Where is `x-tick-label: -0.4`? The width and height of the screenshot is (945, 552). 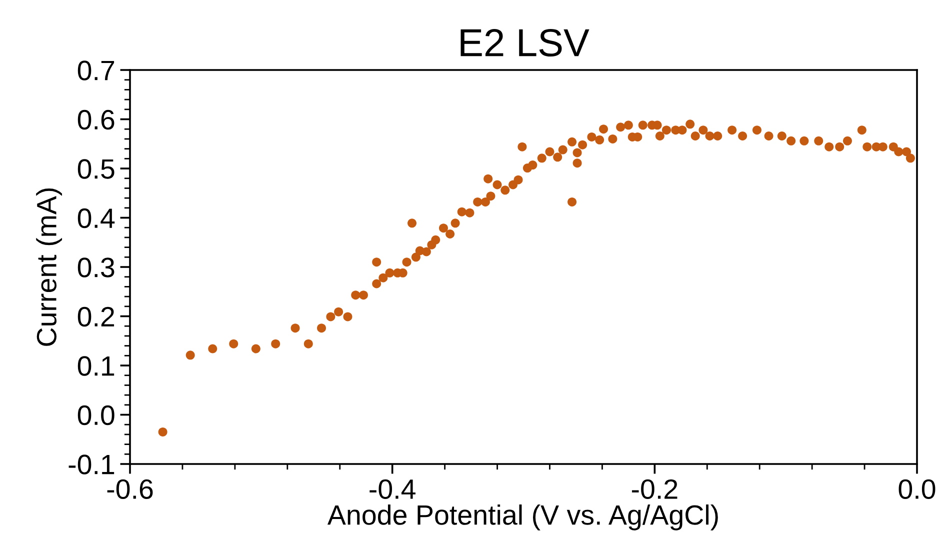 x-tick-label: -0.4 is located at coordinates (393, 489).